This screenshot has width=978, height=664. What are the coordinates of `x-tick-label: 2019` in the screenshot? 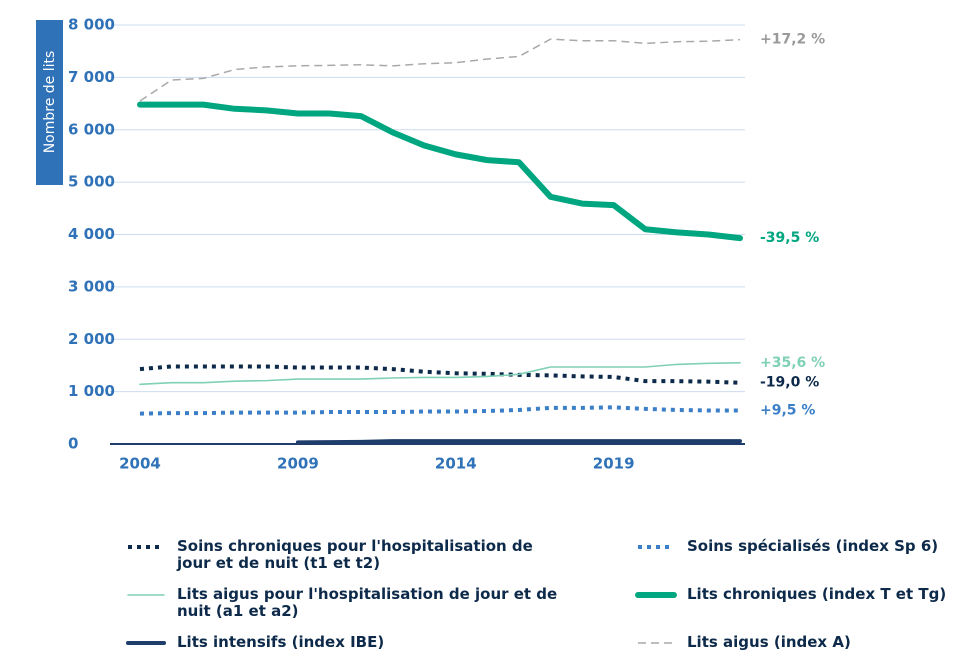 It's located at (614, 464).